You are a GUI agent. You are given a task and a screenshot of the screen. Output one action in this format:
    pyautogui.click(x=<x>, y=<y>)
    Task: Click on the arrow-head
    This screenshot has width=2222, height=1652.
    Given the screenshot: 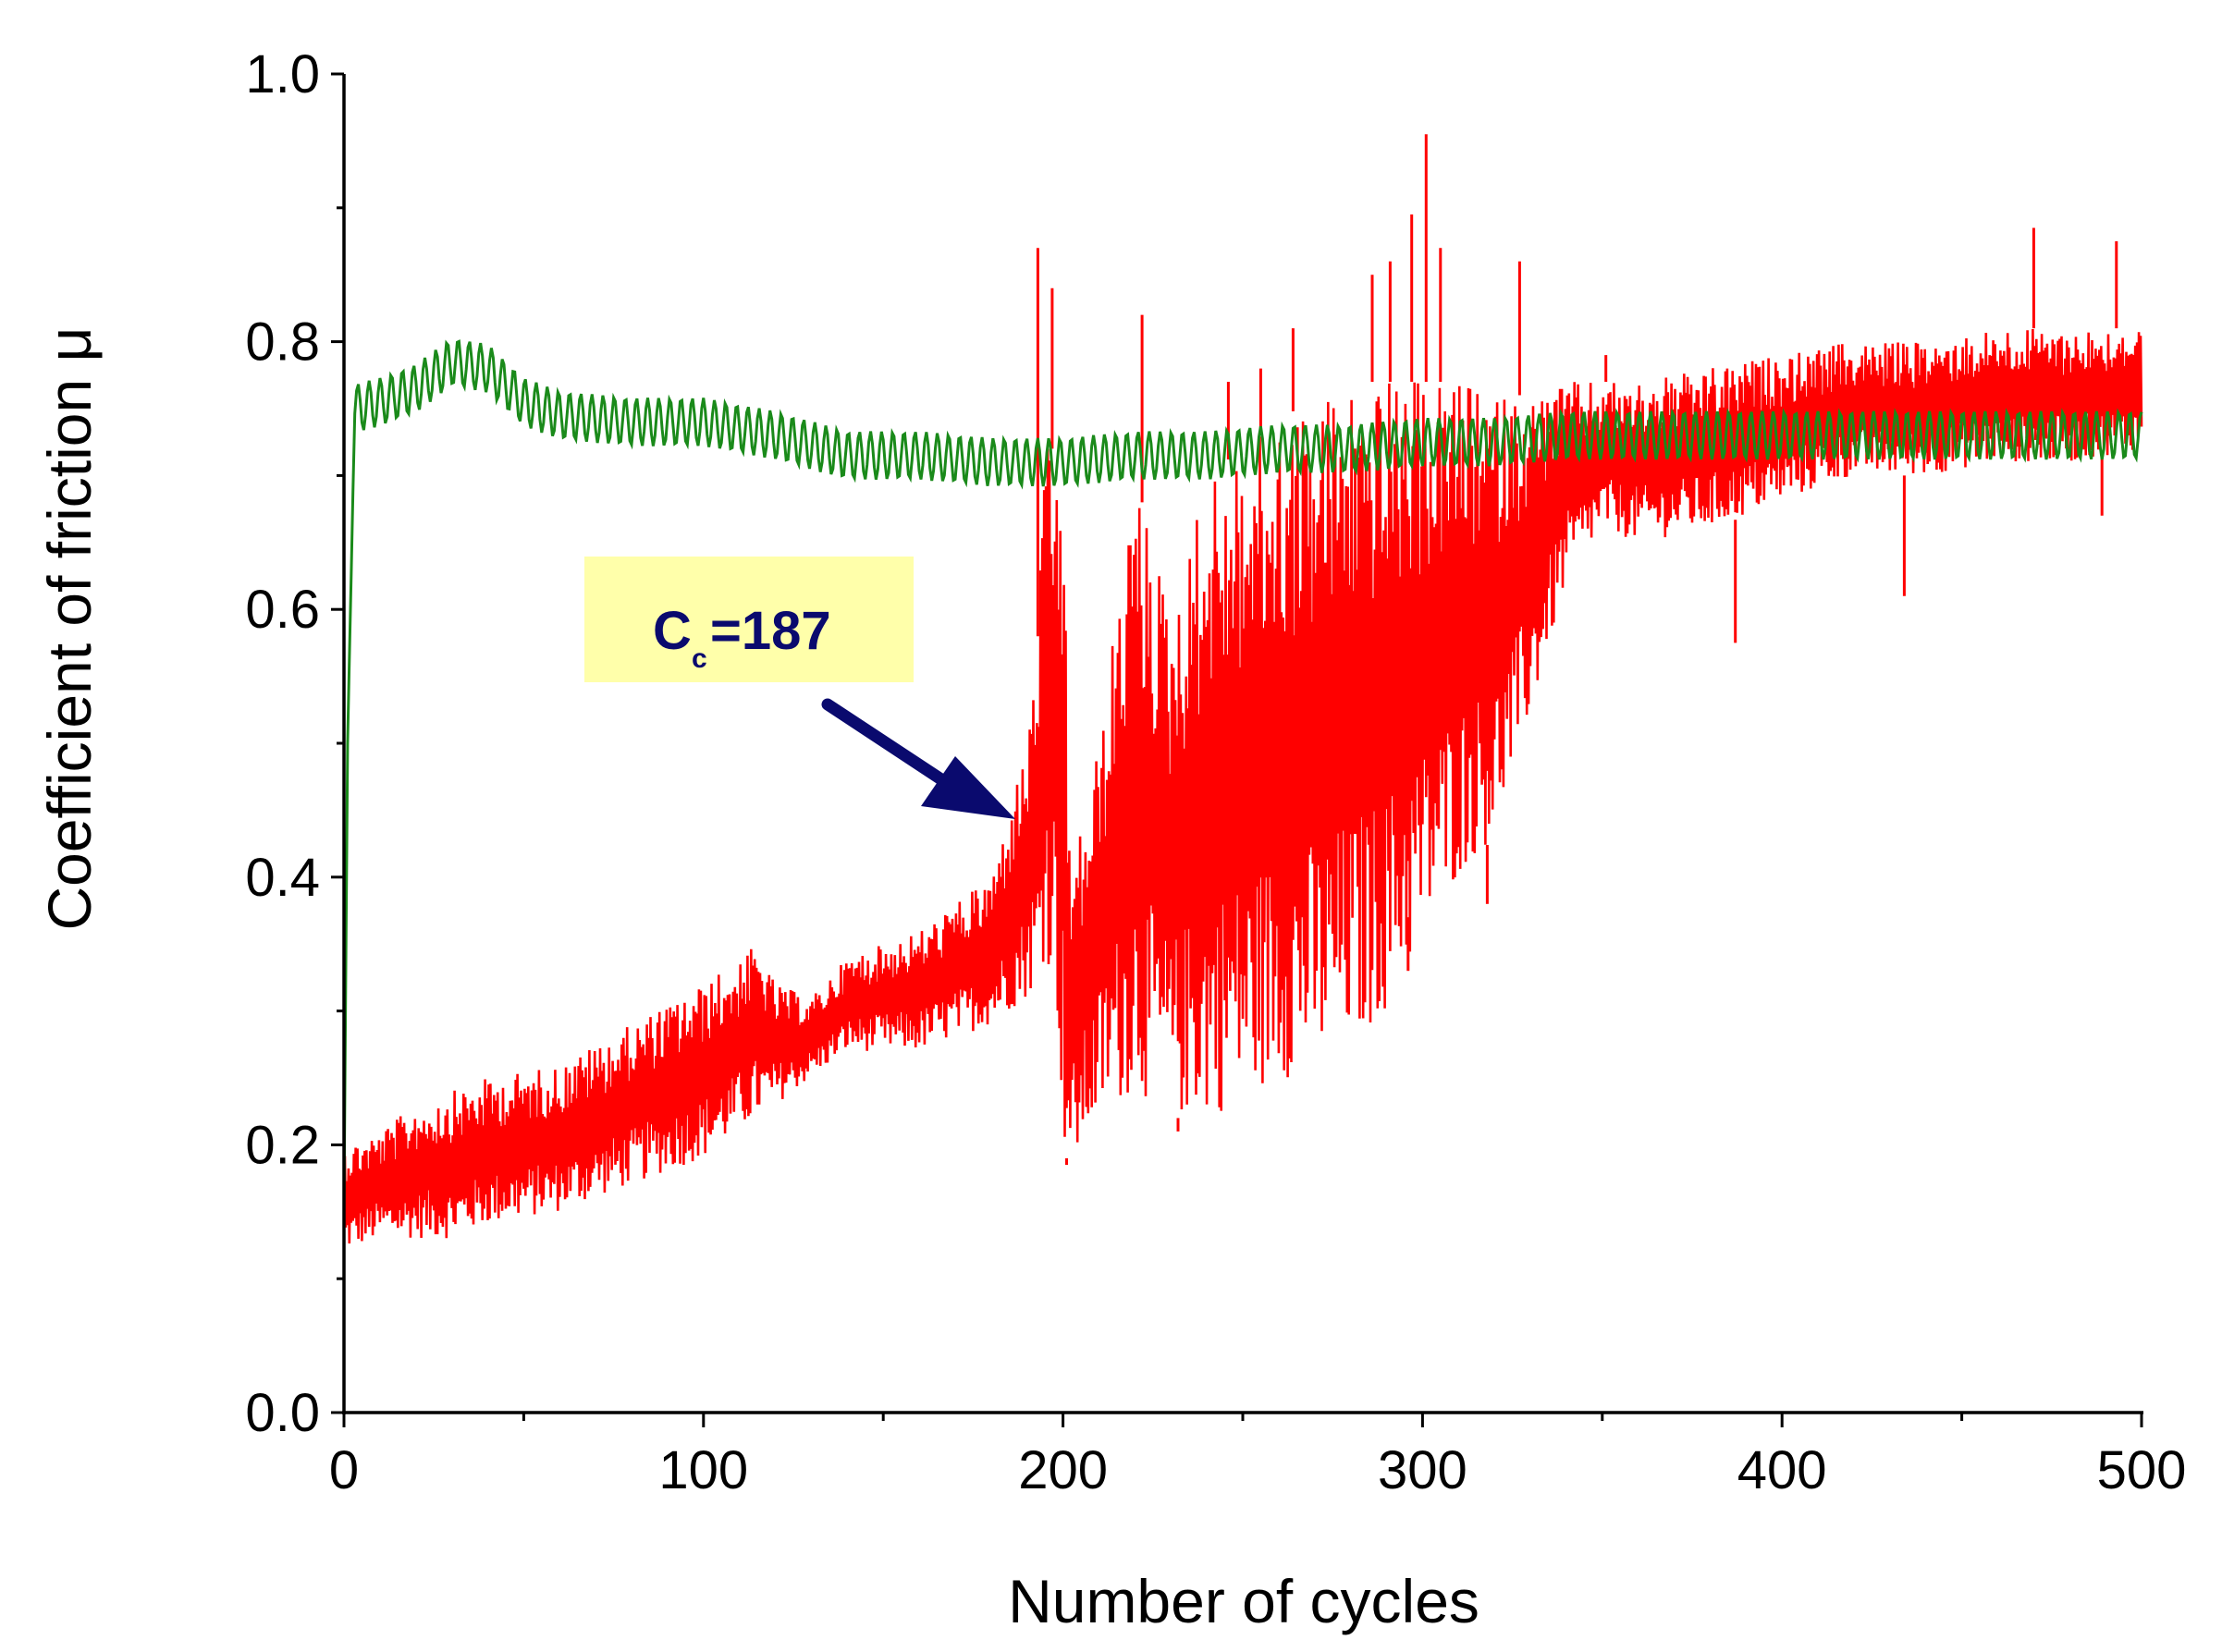 What is the action you would take?
    pyautogui.click(x=968, y=787)
    